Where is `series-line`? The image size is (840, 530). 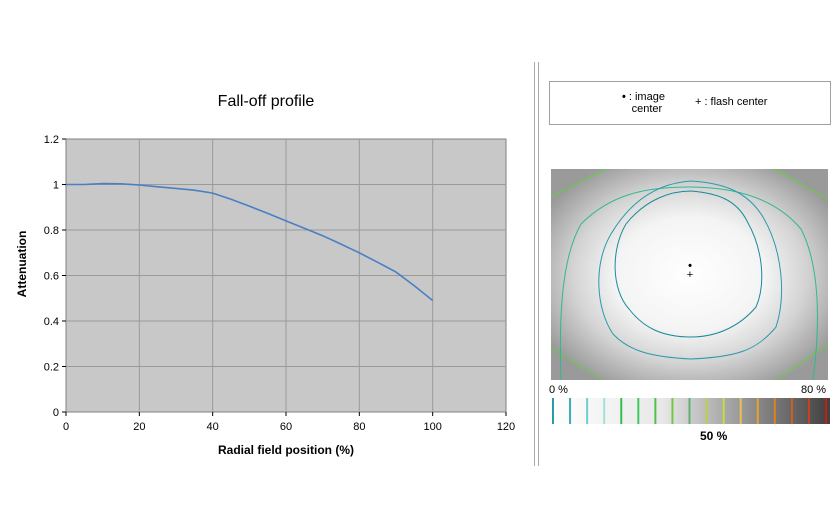
series-line is located at coordinates (250, 242).